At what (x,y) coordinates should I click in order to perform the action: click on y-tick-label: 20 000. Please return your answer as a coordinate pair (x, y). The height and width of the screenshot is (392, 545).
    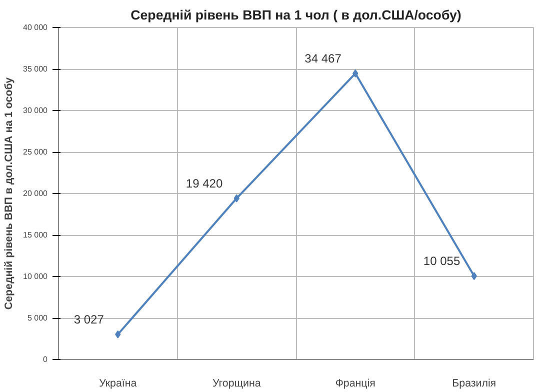
    Looking at the image, I should click on (35, 193).